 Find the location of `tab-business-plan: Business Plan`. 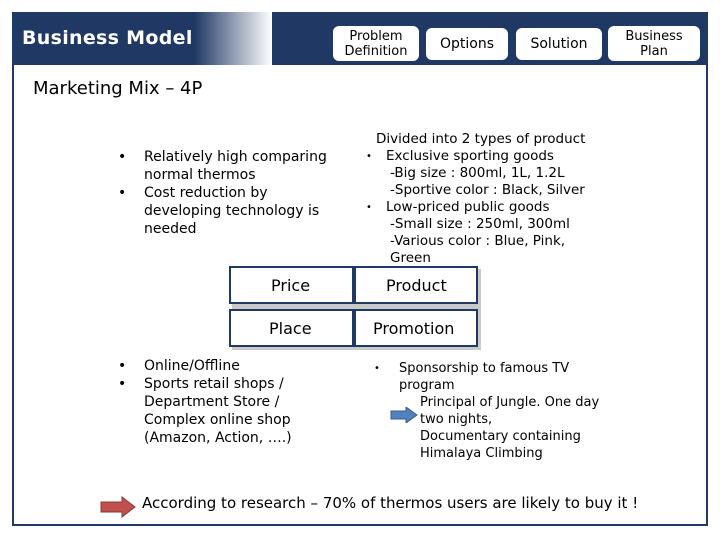

tab-business-plan: Business Plan is located at coordinates (654, 43).